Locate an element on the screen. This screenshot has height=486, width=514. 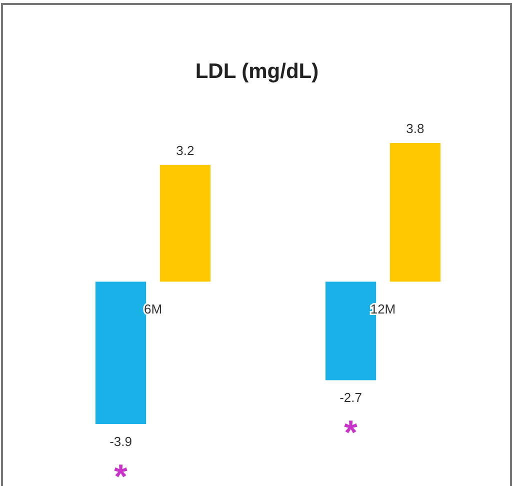
chart-title: LDL (mg/dL) is located at coordinates (257, 71).